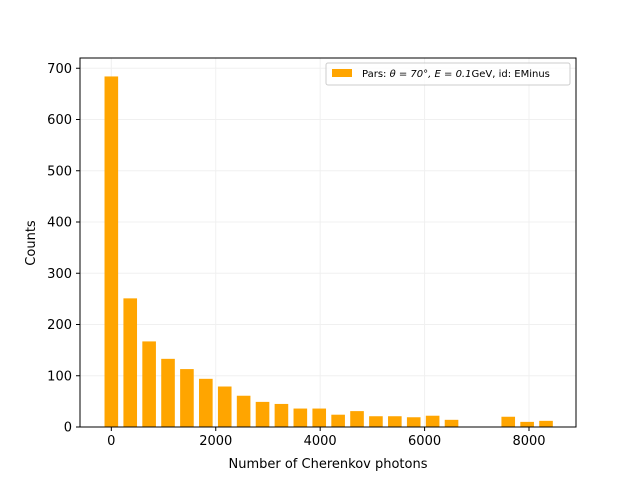  Describe the element at coordinates (31, 243) in the screenshot. I see `y-axis-label: Counts` at that location.